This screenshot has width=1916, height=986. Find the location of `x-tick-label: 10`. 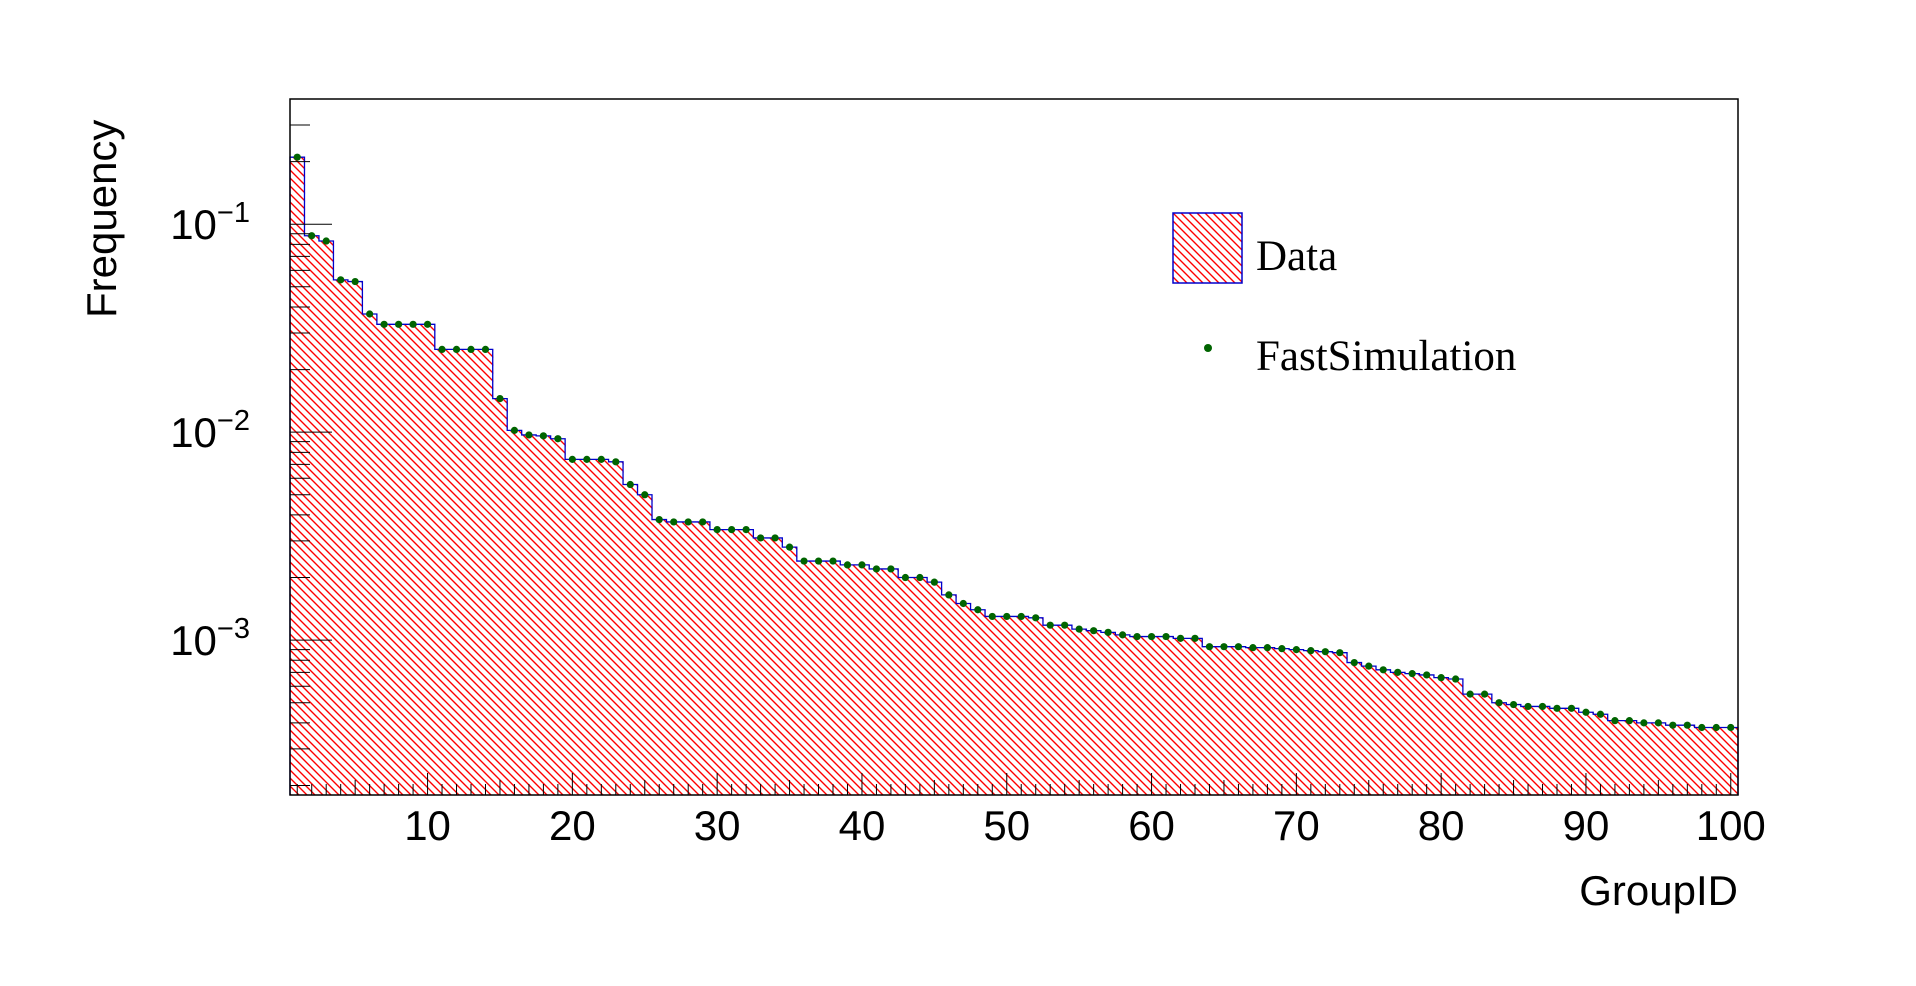

x-tick-label: 10 is located at coordinates (427, 825).